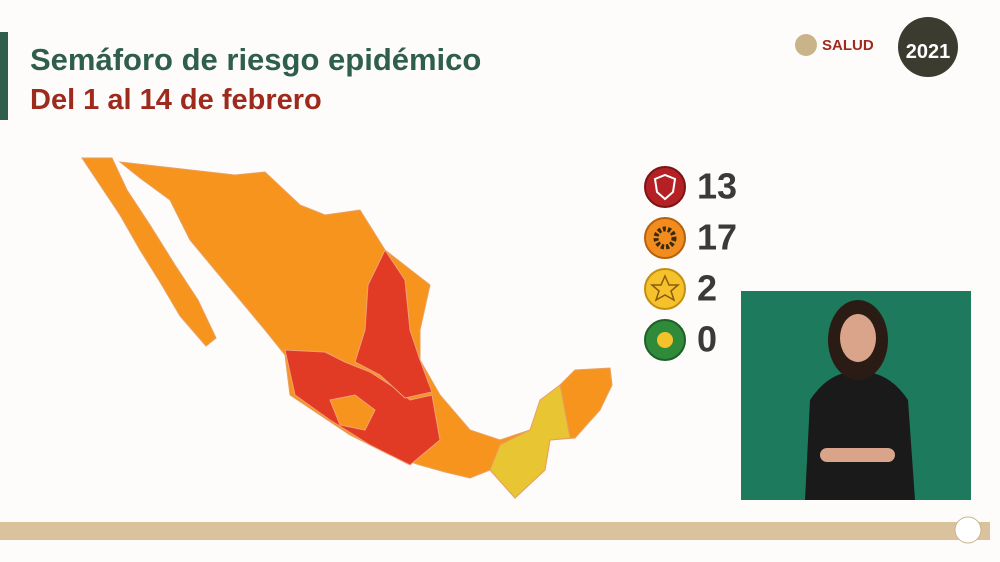 The image size is (1000, 562). I want to click on accent-bar, so click(4, 76).